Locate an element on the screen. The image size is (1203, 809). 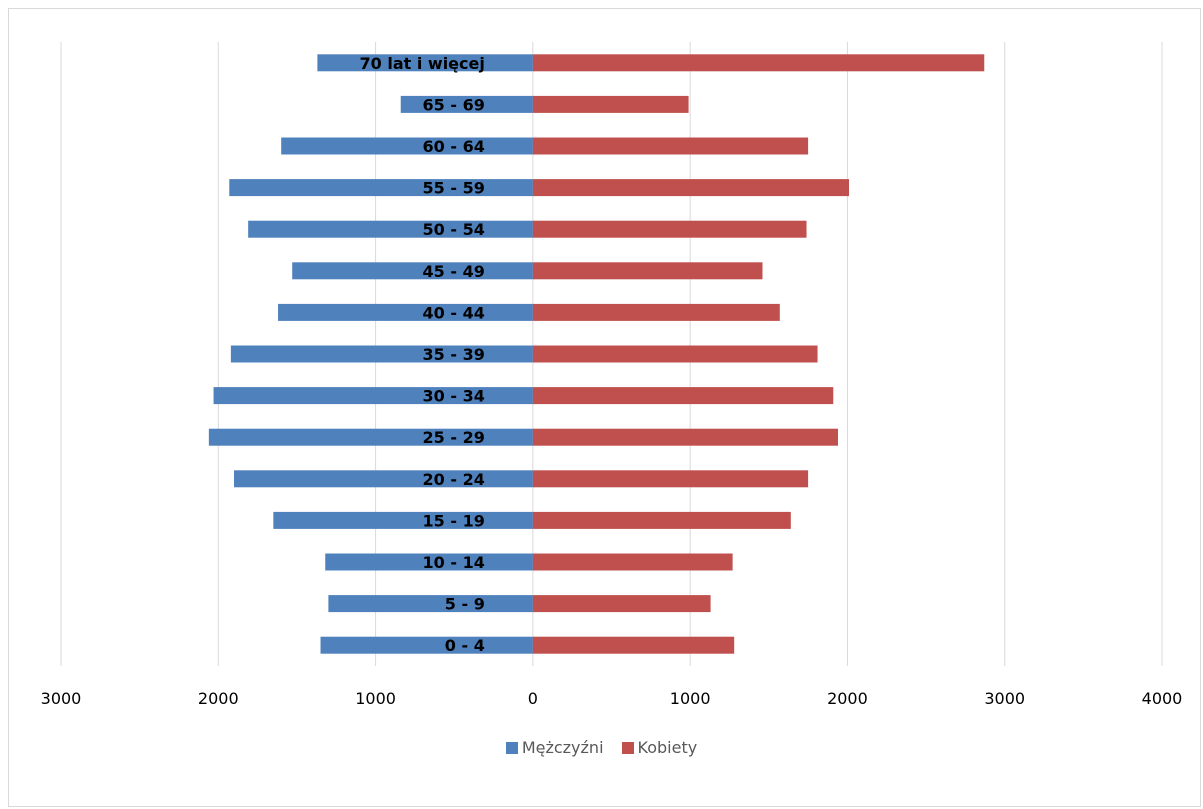
category-label-8: 40 - 44 is located at coordinates (454, 312).